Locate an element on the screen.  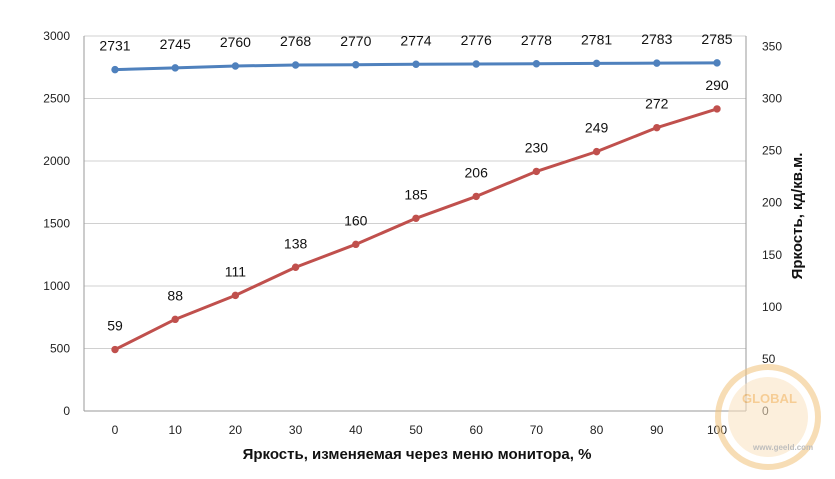
data-label: 160 is located at coordinates (356, 220).